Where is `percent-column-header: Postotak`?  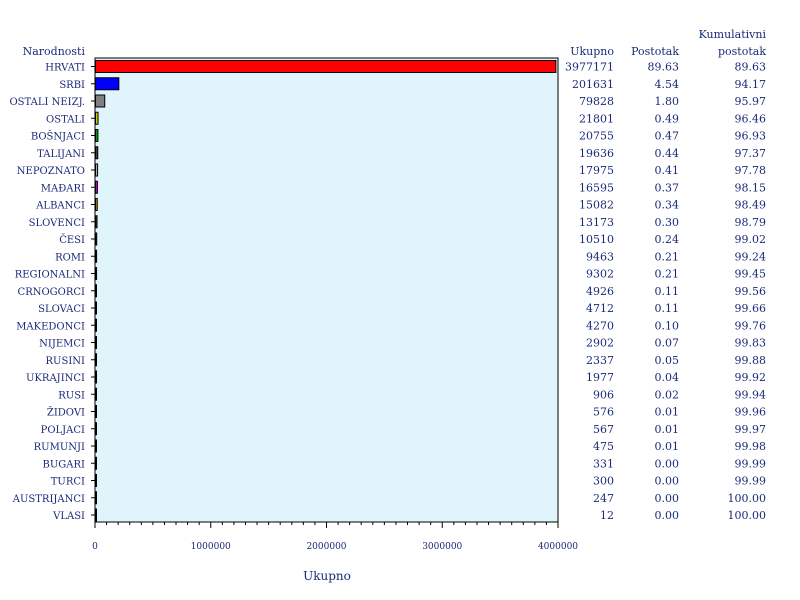 percent-column-header: Postotak is located at coordinates (655, 51).